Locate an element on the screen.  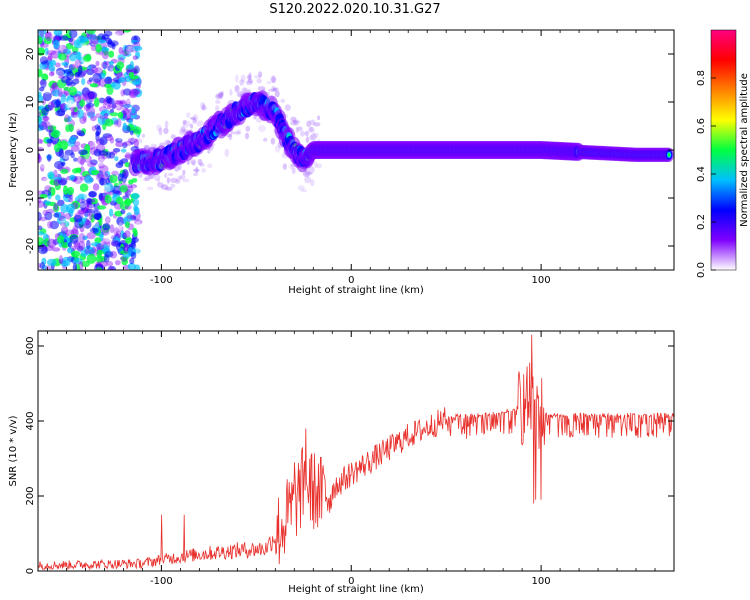
colorbar-ticks: 0.0 0.2 0.4 0.6 0.8 is located at coordinates (706, 174).